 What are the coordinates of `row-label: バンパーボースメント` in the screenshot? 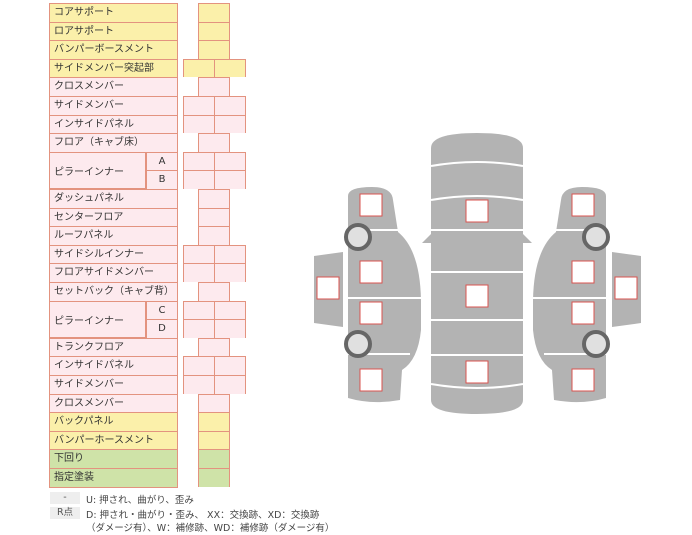 It's located at (113, 49).